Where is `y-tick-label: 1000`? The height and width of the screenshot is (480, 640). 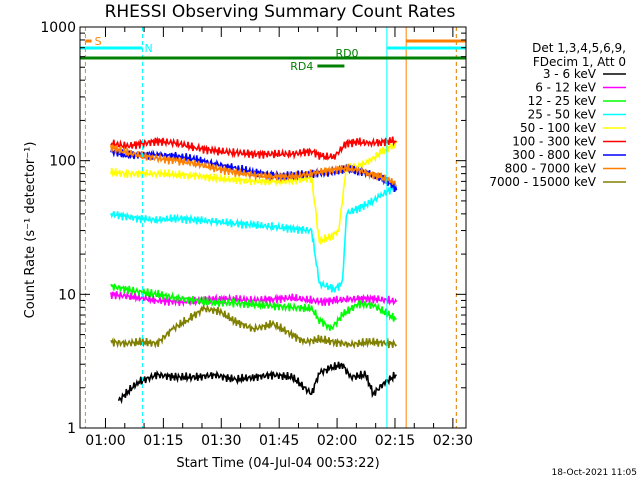 y-tick-label: 1000 is located at coordinates (58, 28).